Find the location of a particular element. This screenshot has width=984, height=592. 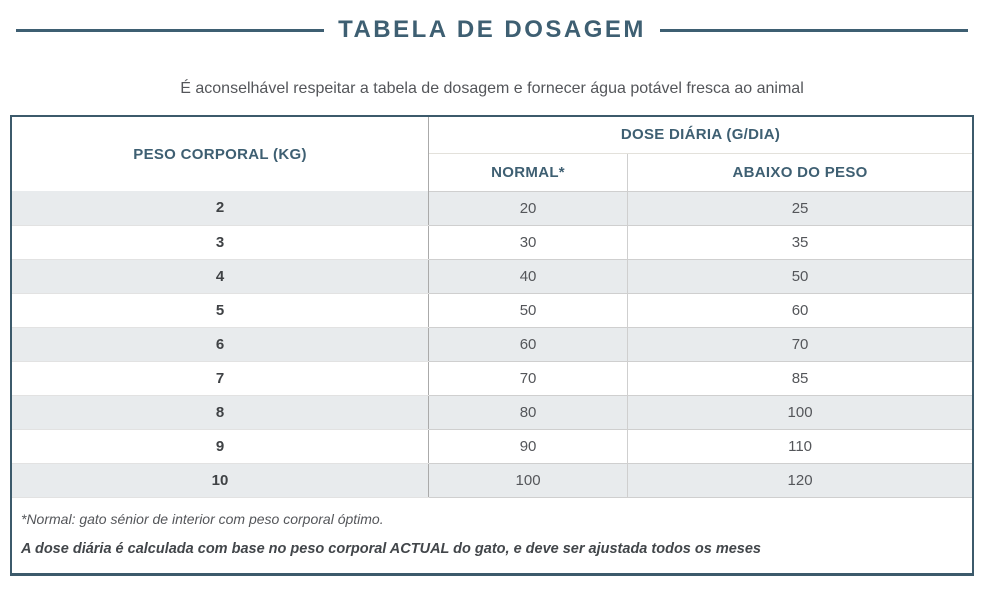

cell-weight: 10 is located at coordinates (220, 480).